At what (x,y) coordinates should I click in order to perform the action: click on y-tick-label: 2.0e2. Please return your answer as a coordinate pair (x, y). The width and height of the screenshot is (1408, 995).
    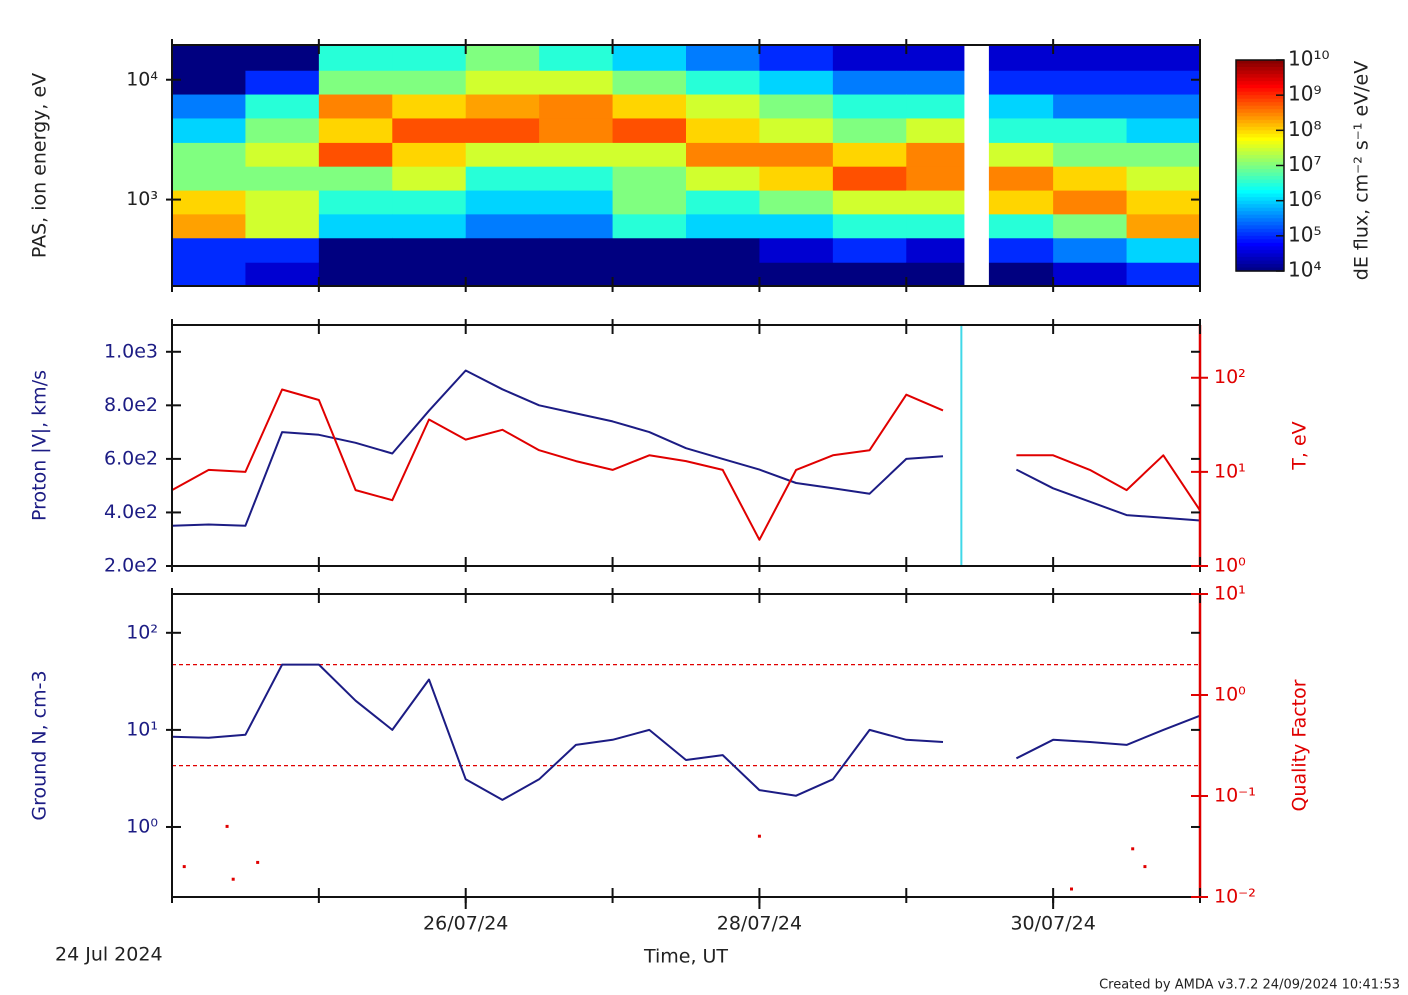
    Looking at the image, I should click on (131, 566).